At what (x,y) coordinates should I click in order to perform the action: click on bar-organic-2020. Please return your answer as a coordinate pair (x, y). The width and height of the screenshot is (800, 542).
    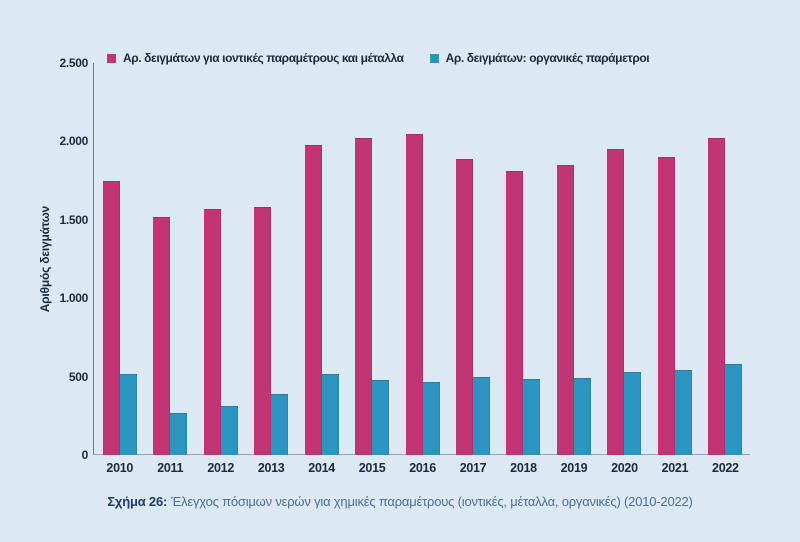
    Looking at the image, I should click on (633, 413).